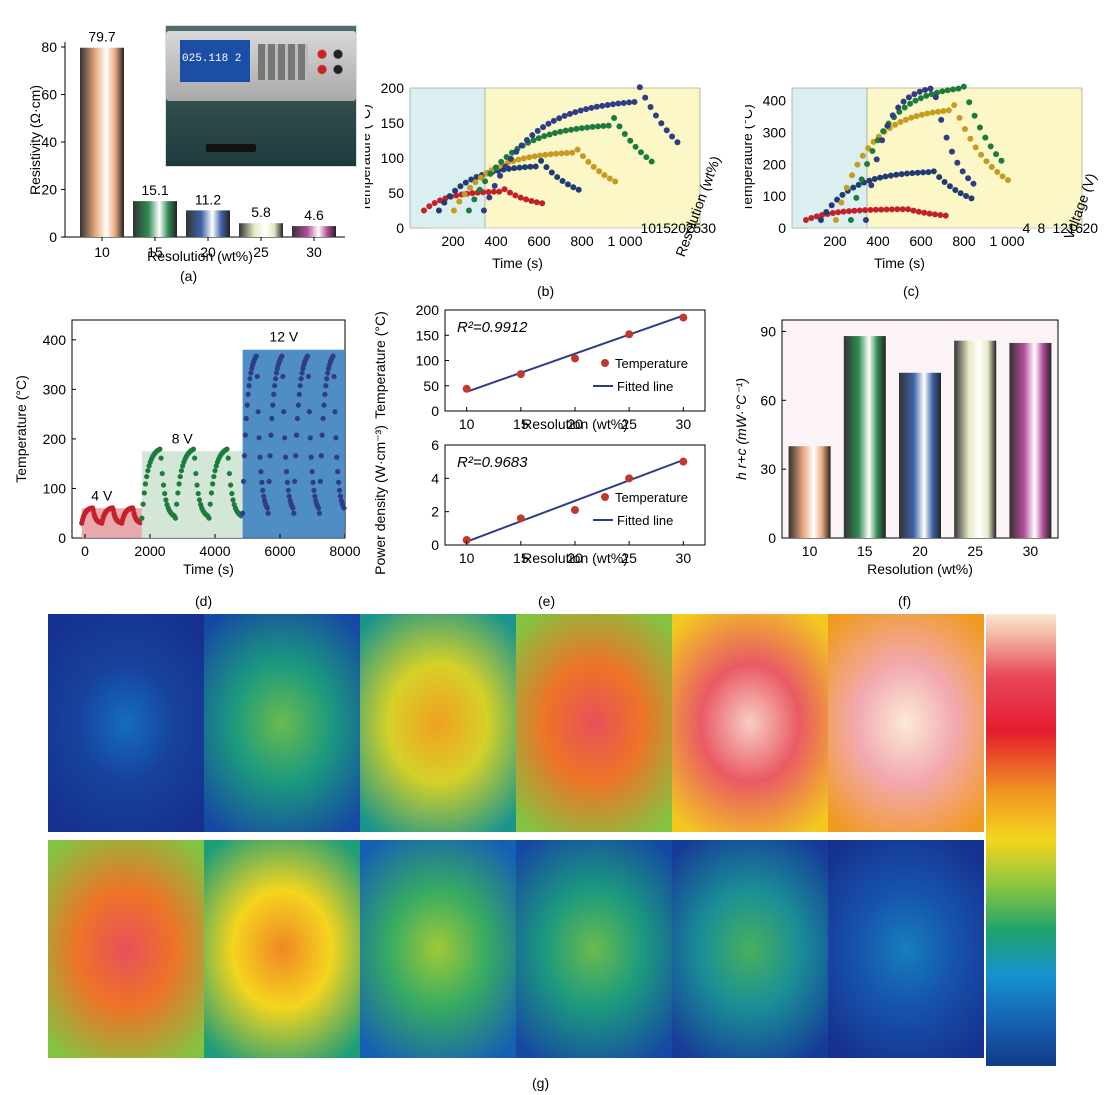 The height and width of the screenshot is (1095, 1118). I want to click on x-tick-label: 200, so click(453, 241).